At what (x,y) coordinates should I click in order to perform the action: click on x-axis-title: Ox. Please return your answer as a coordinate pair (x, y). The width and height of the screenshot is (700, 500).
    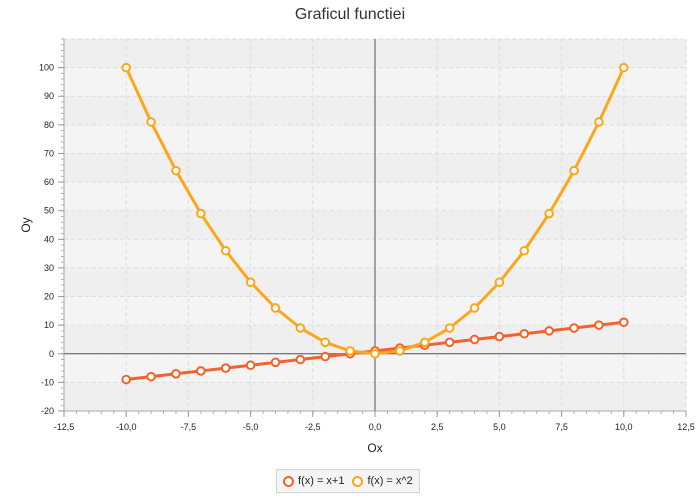
    Looking at the image, I should click on (374, 448).